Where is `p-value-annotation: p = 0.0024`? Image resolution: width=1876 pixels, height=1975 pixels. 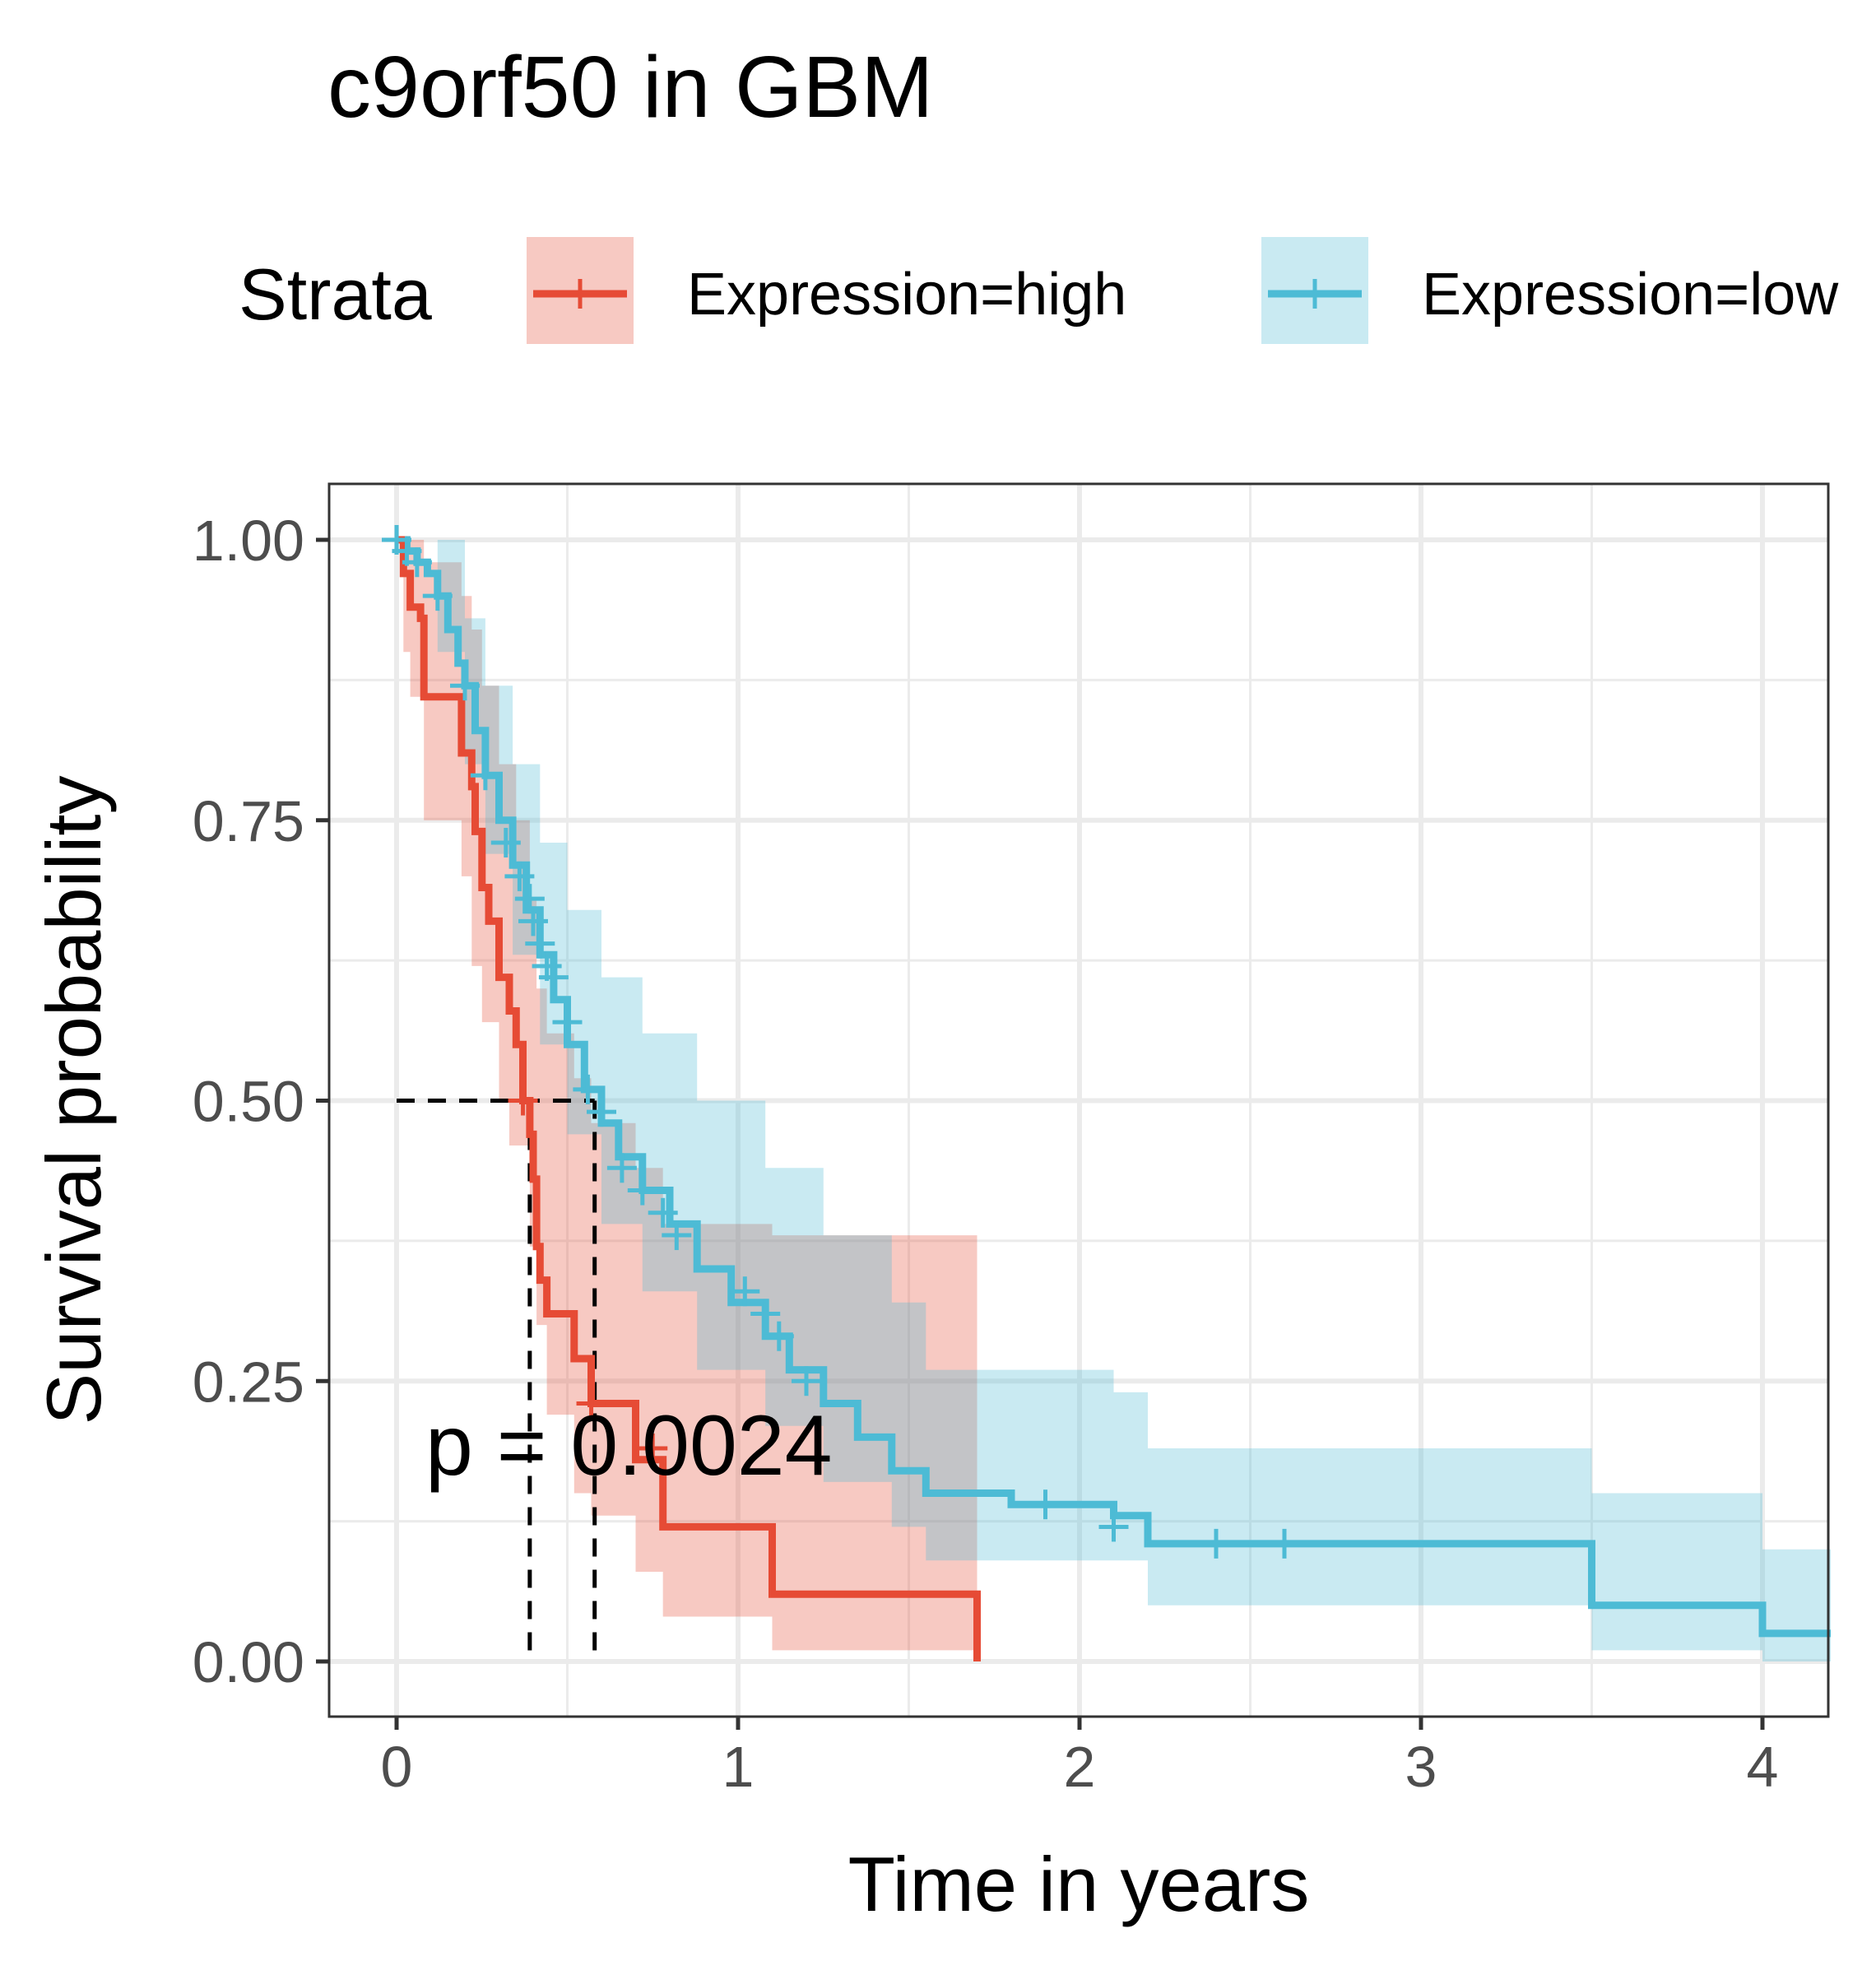
p-value-annotation: p = 0.0024 is located at coordinates (628, 1446).